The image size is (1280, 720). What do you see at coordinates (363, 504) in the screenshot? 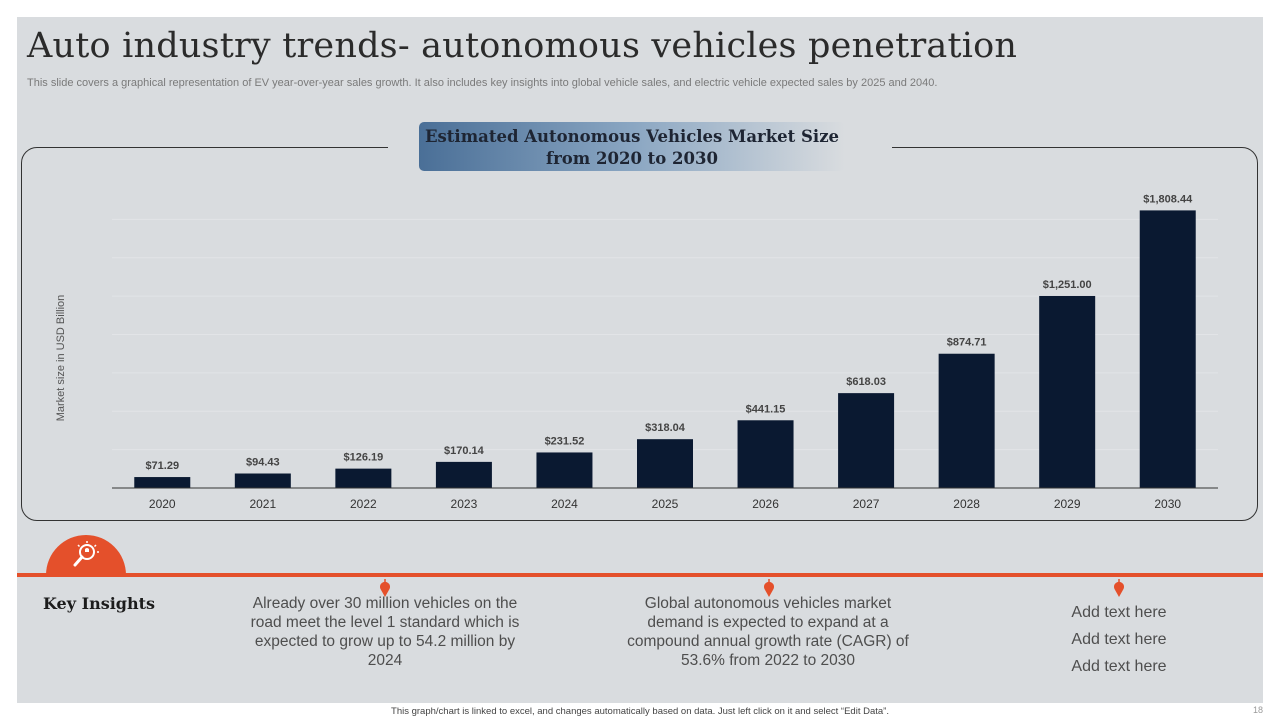
I see `x-tick-2022: 2022` at bounding box center [363, 504].